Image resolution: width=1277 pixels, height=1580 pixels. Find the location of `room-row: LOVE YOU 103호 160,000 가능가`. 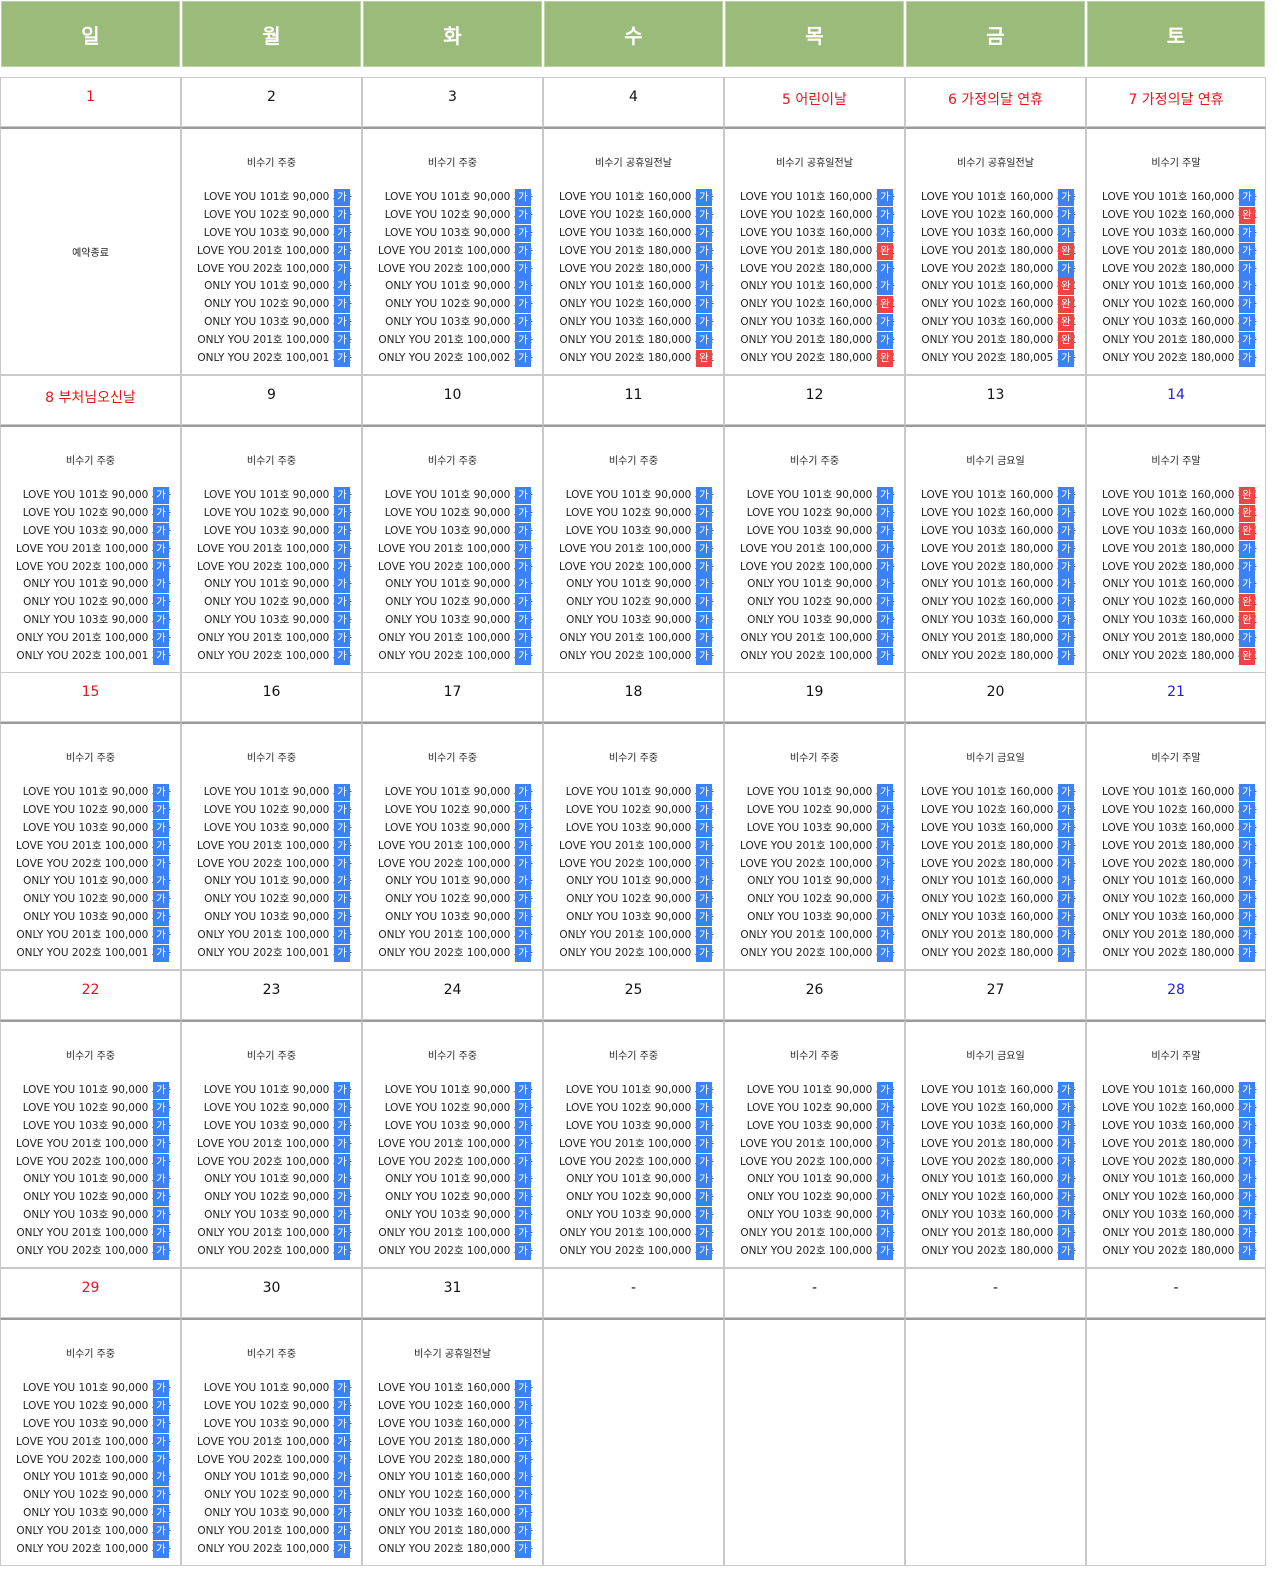

room-row: LOVE YOU 103호 160,000 가능가 is located at coordinates (452, 1424).